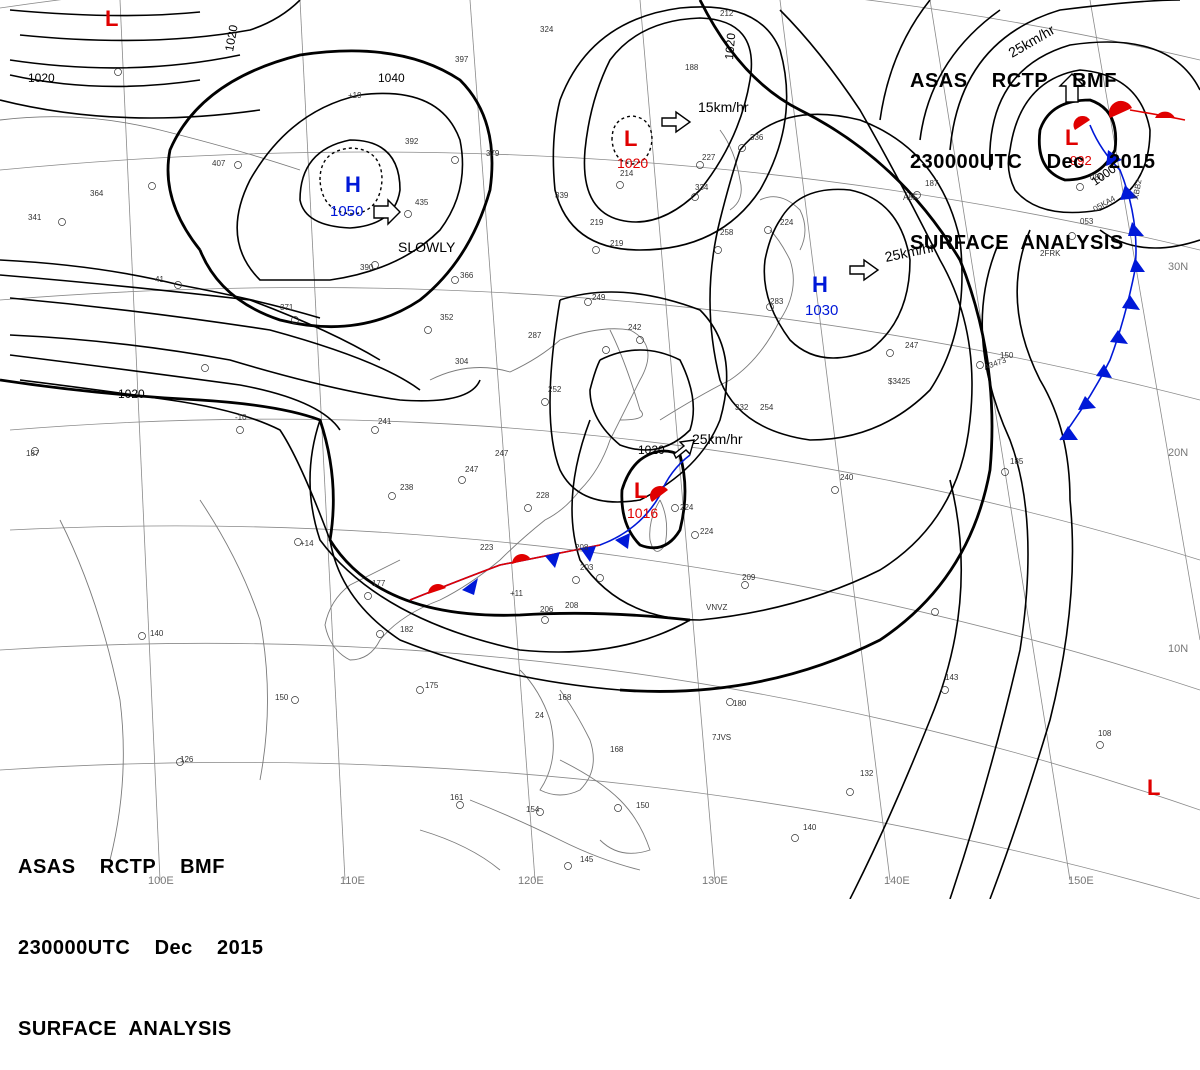 The width and height of the screenshot is (1200, 1070). I want to click on svg-text: 108, so click(1105, 733).